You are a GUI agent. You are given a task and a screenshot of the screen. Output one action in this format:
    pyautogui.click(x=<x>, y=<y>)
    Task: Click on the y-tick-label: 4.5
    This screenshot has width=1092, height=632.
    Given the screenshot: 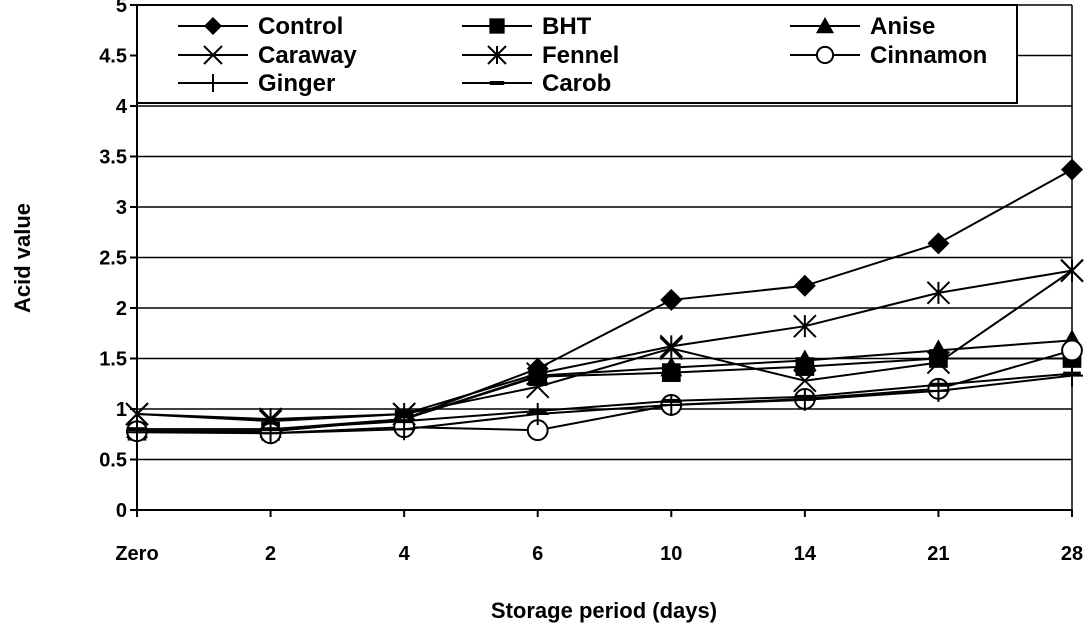 What is the action you would take?
    pyautogui.click(x=113, y=57)
    